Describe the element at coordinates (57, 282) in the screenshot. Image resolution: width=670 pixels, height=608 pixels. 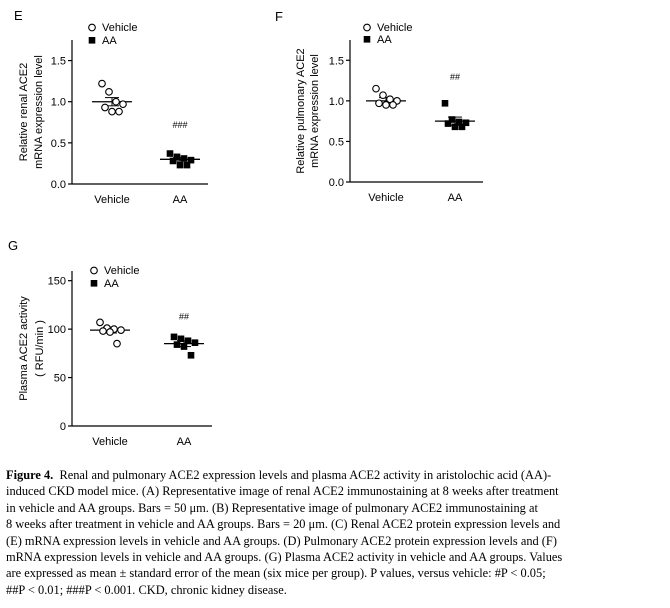
I see `y-tick-label: 150` at that location.